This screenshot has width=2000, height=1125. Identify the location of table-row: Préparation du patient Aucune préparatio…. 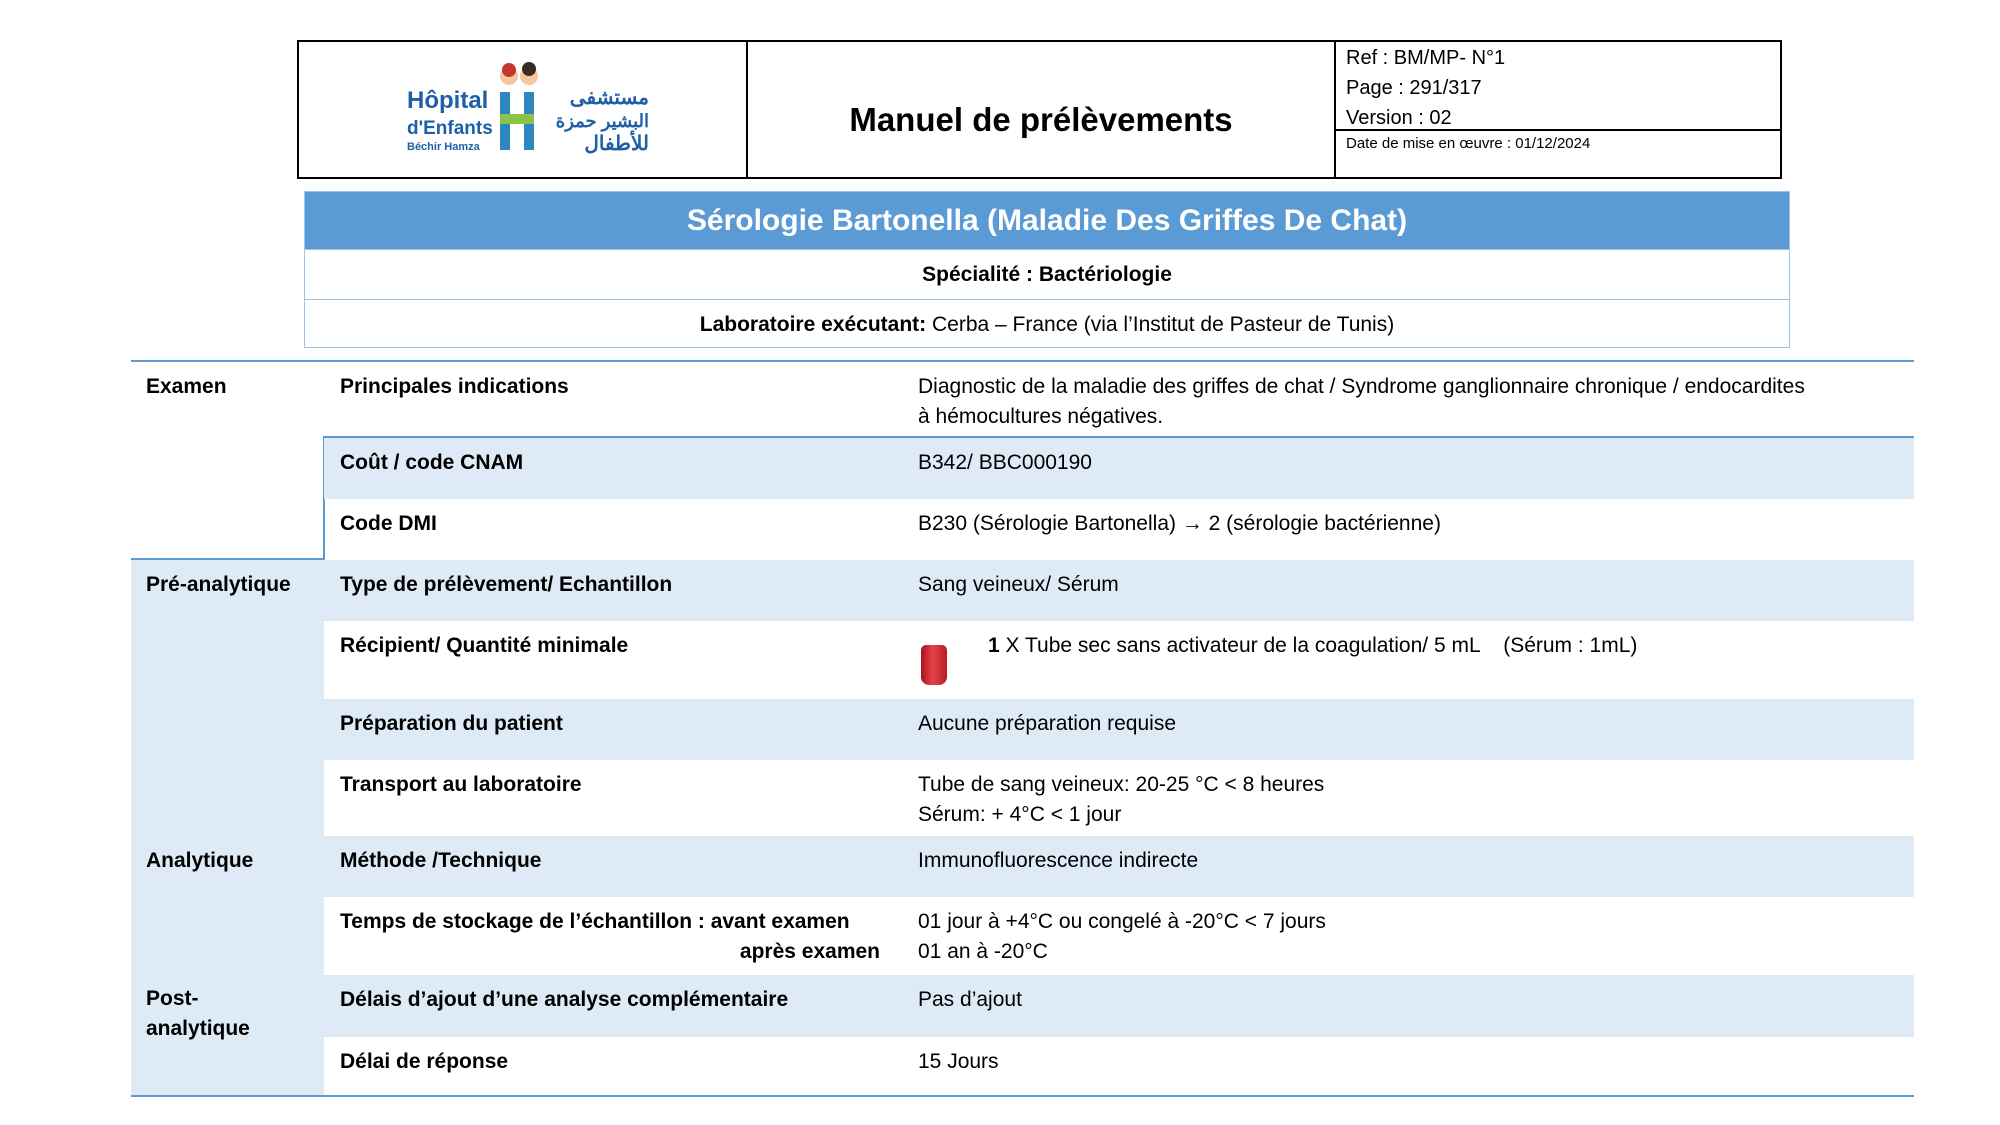
(1119, 729).